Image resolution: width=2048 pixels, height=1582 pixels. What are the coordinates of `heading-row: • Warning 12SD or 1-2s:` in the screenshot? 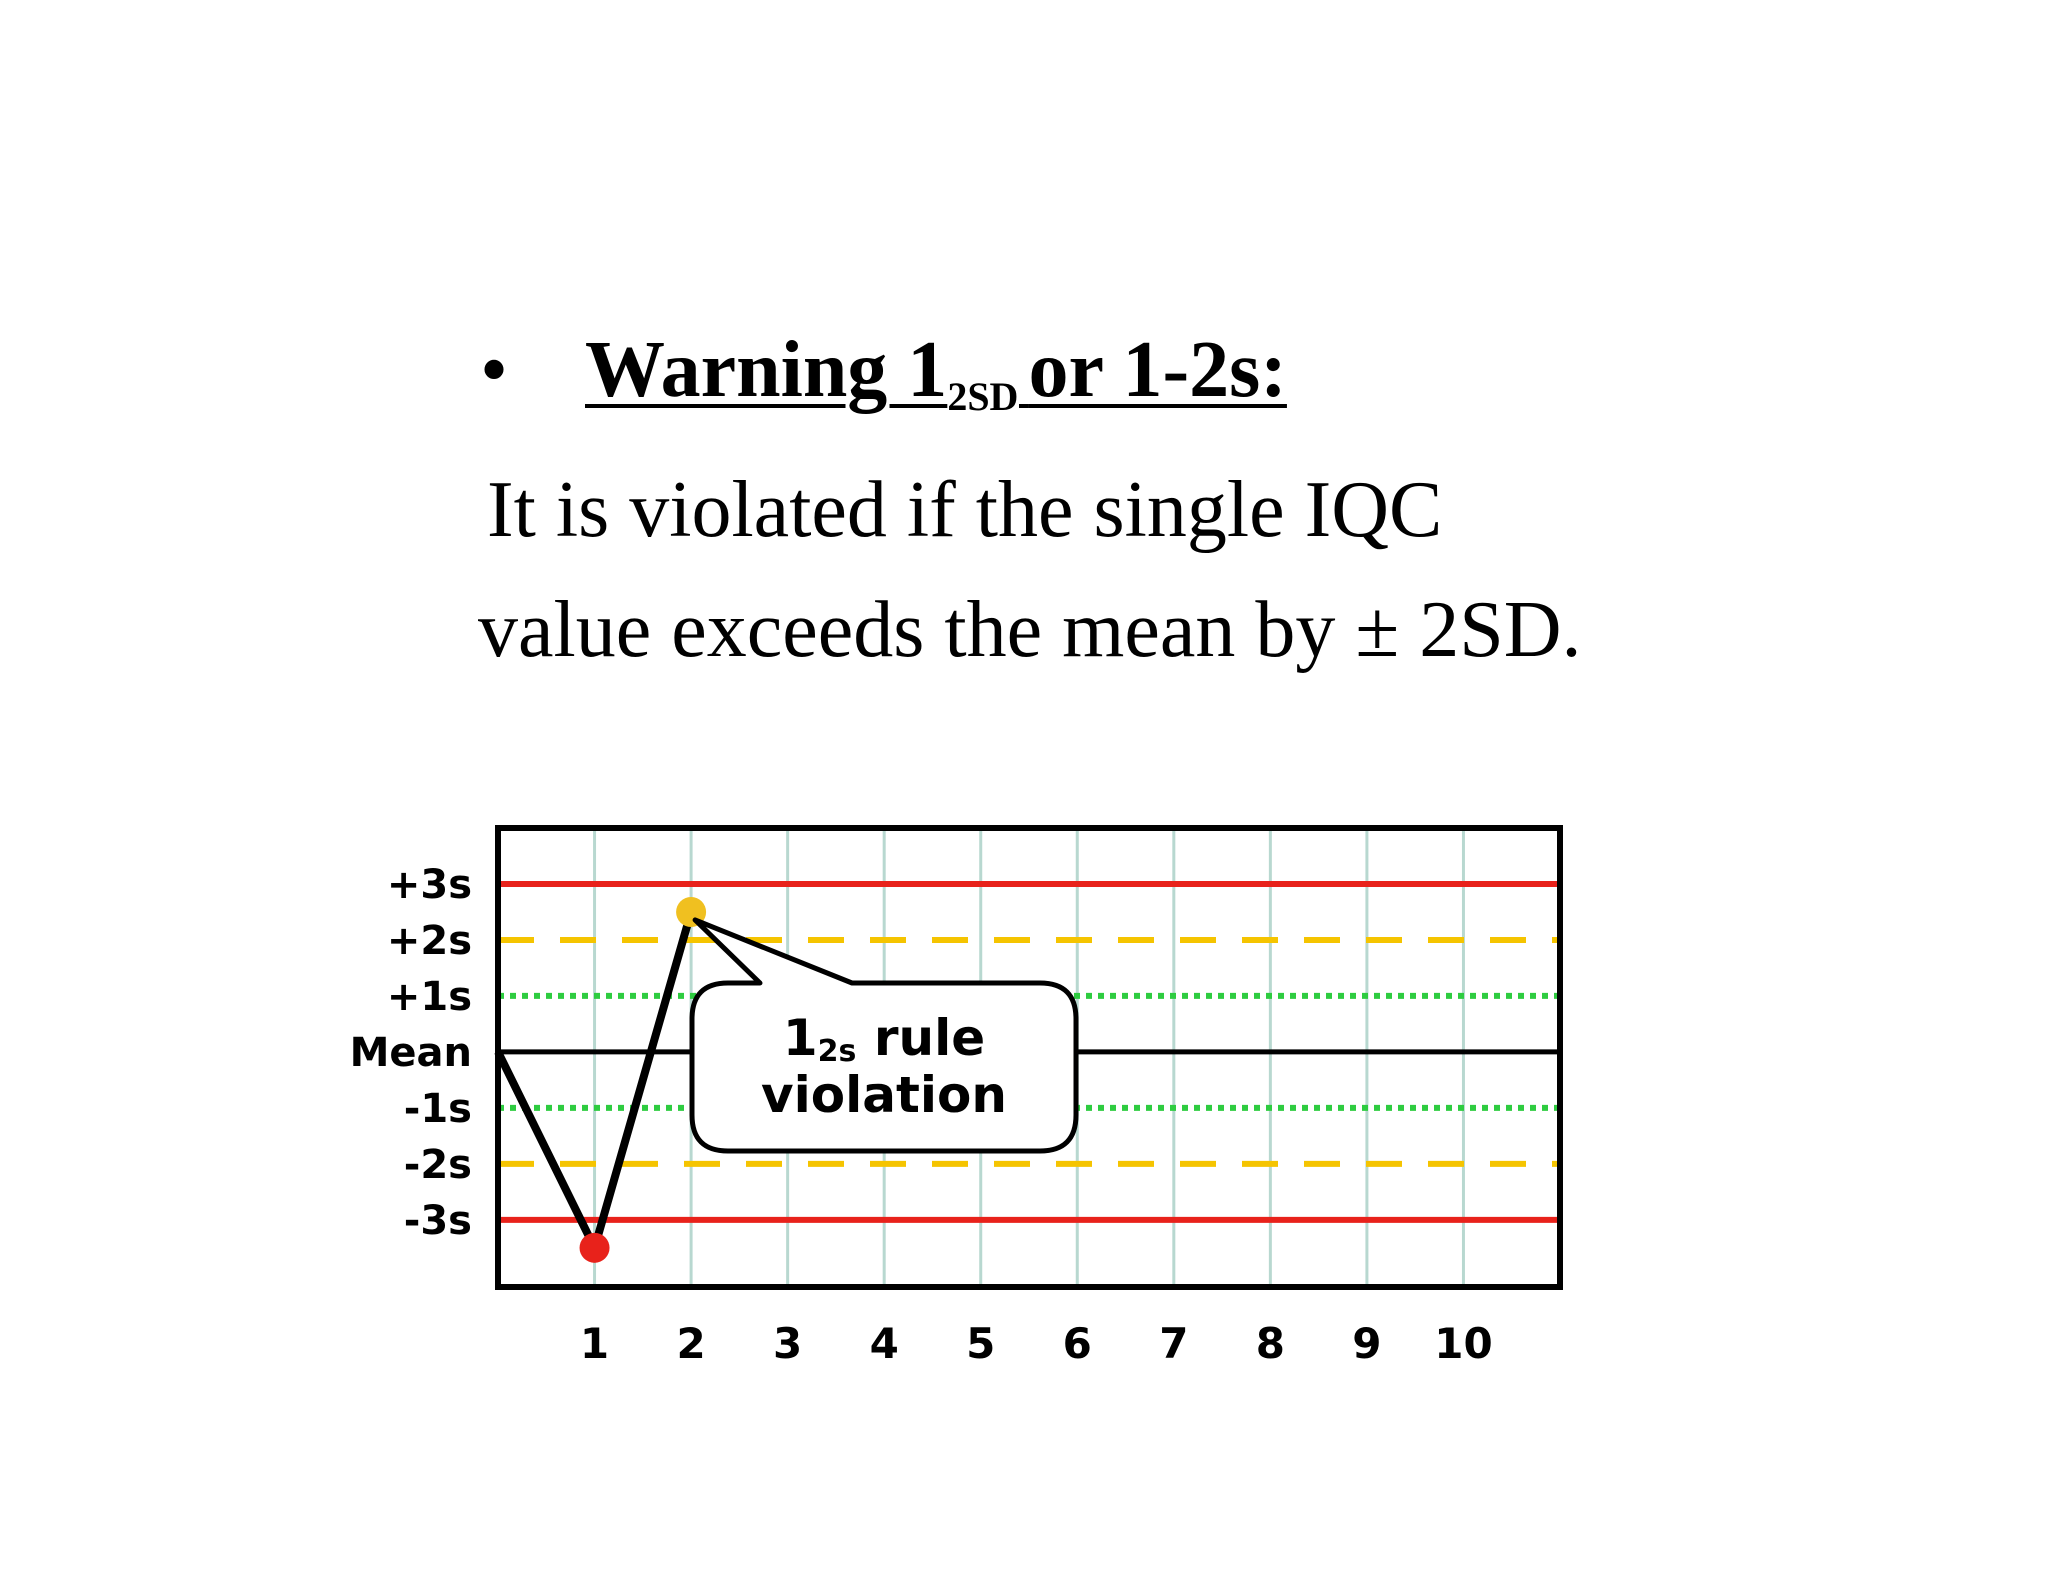 It's located at (883, 373).